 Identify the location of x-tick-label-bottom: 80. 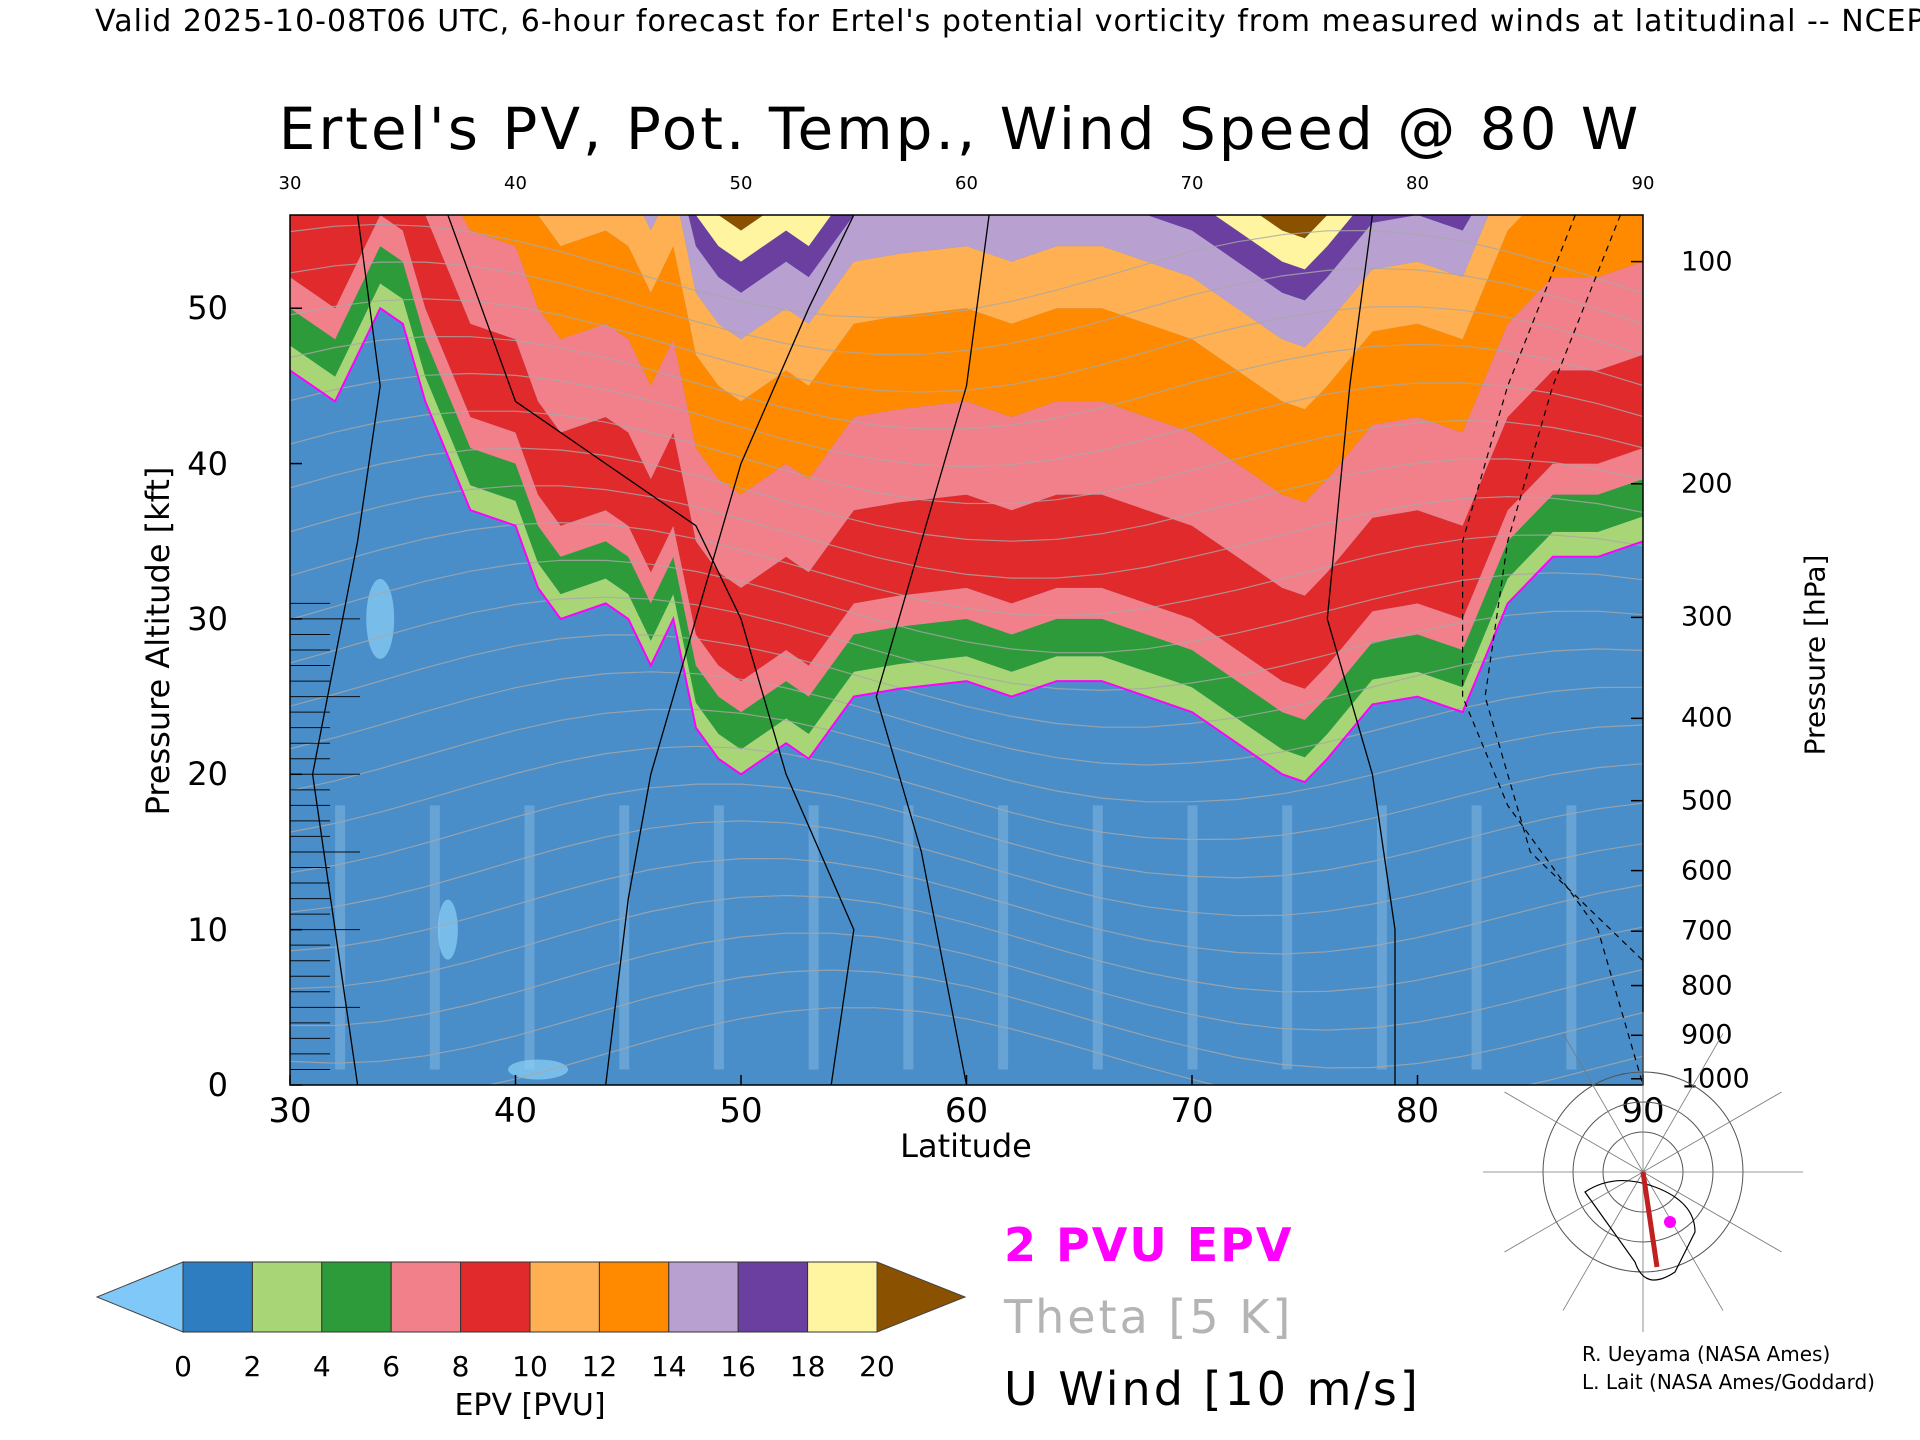
(1417, 1111).